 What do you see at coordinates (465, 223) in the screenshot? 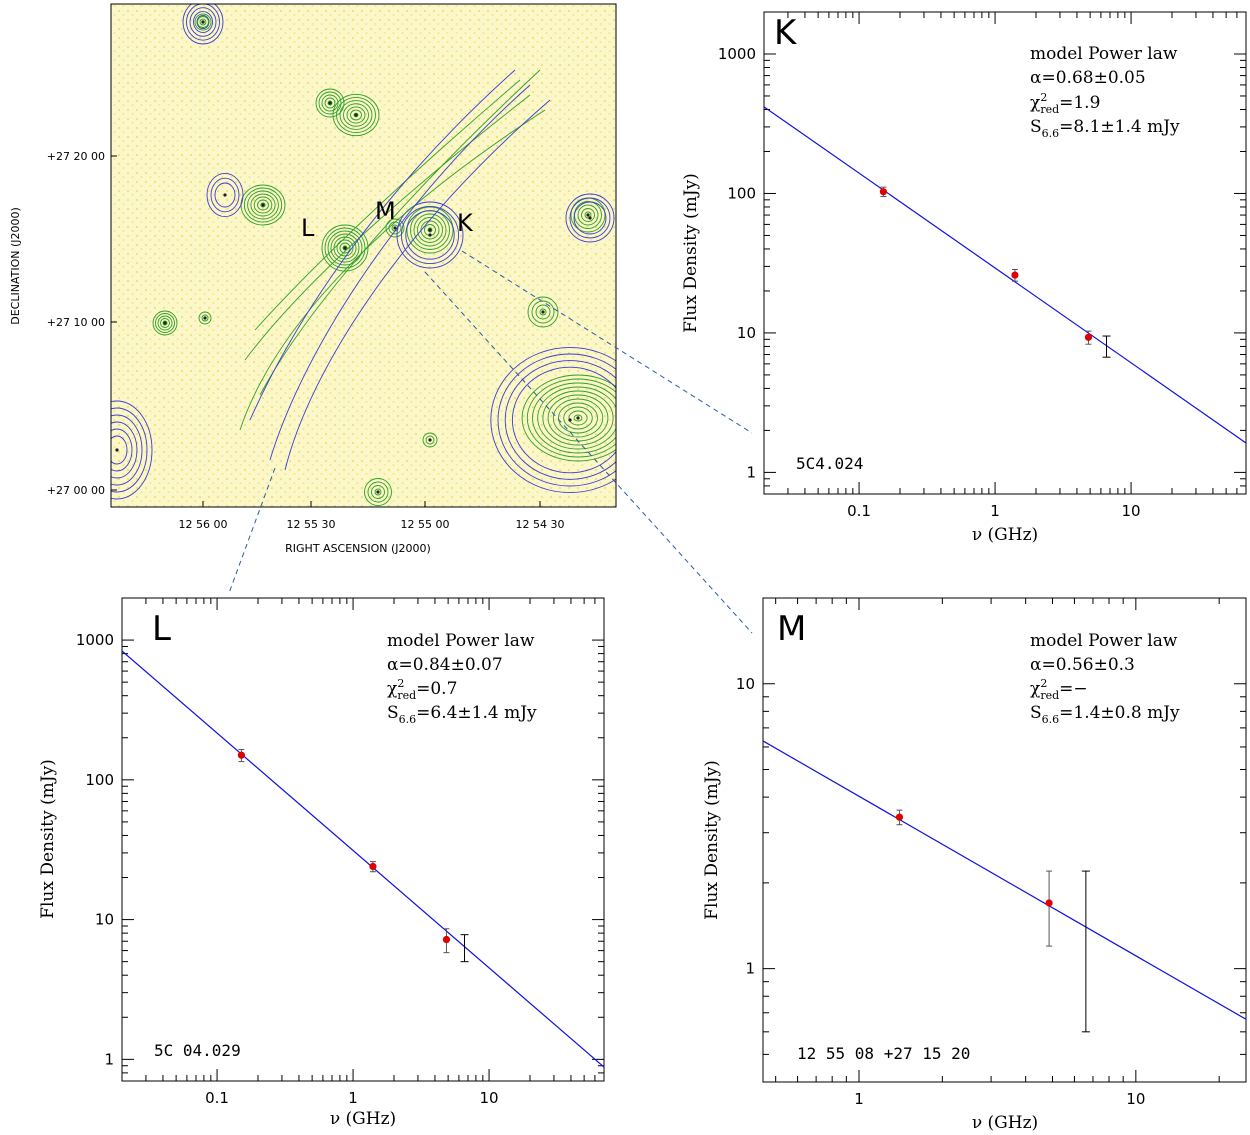
I see `map-source-label-k: K` at bounding box center [465, 223].